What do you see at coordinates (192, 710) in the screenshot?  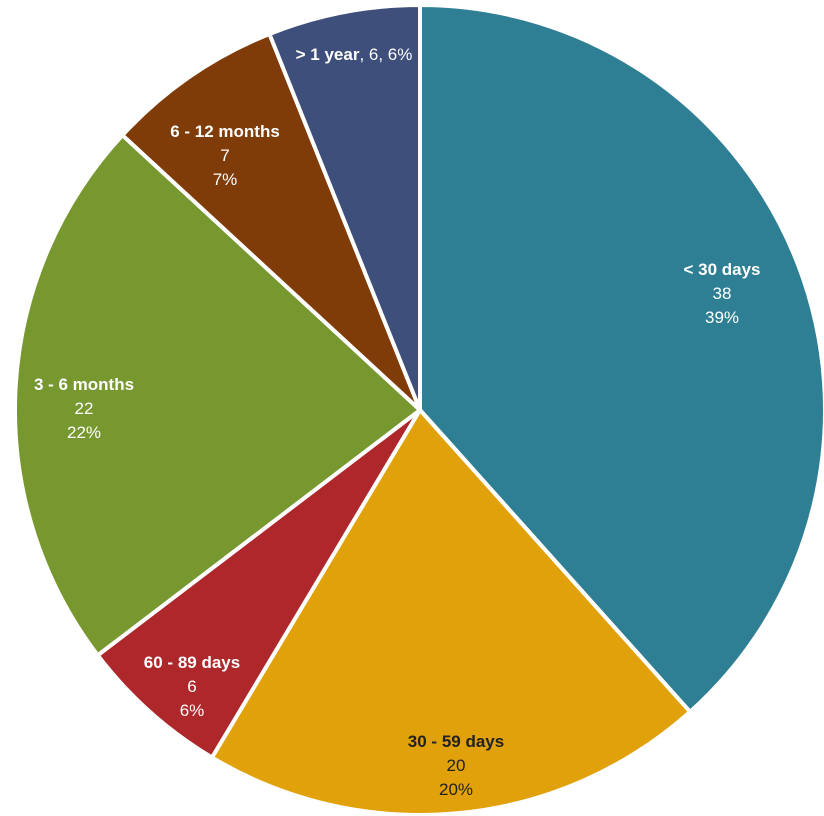 I see `slice-percent-label: 6%` at bounding box center [192, 710].